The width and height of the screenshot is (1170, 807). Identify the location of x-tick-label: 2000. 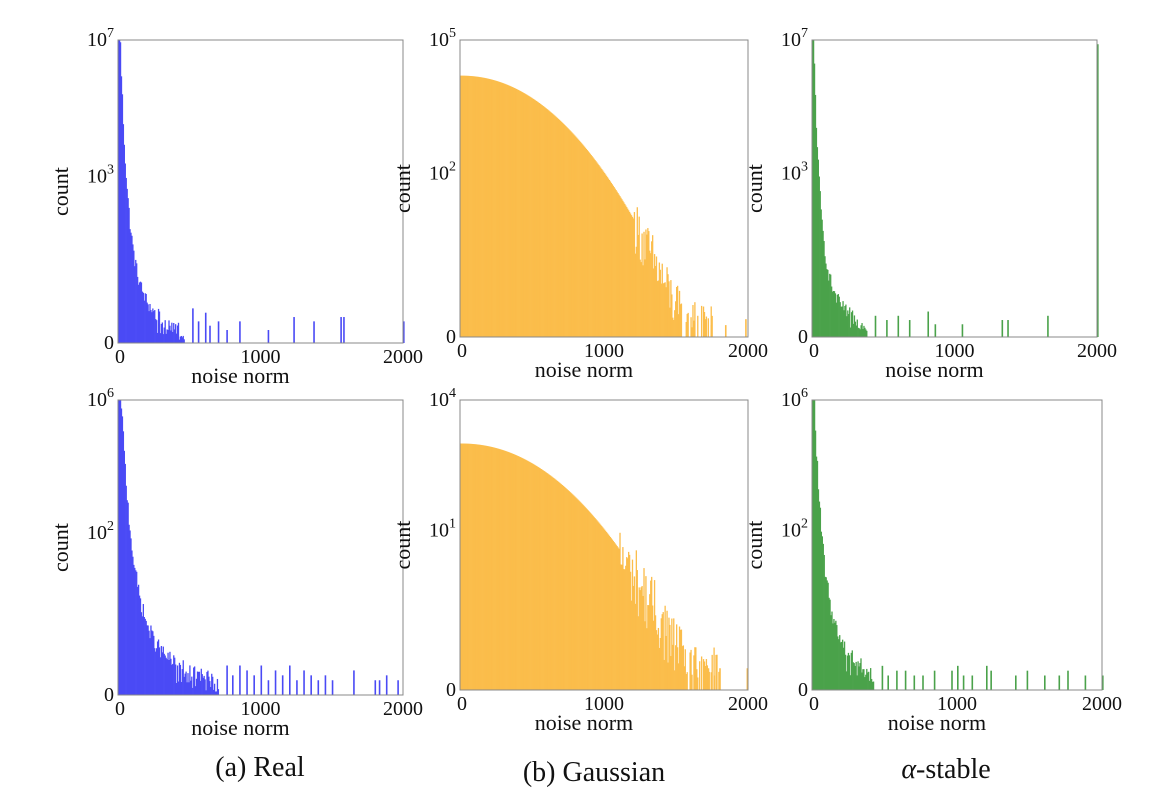
(403, 709).